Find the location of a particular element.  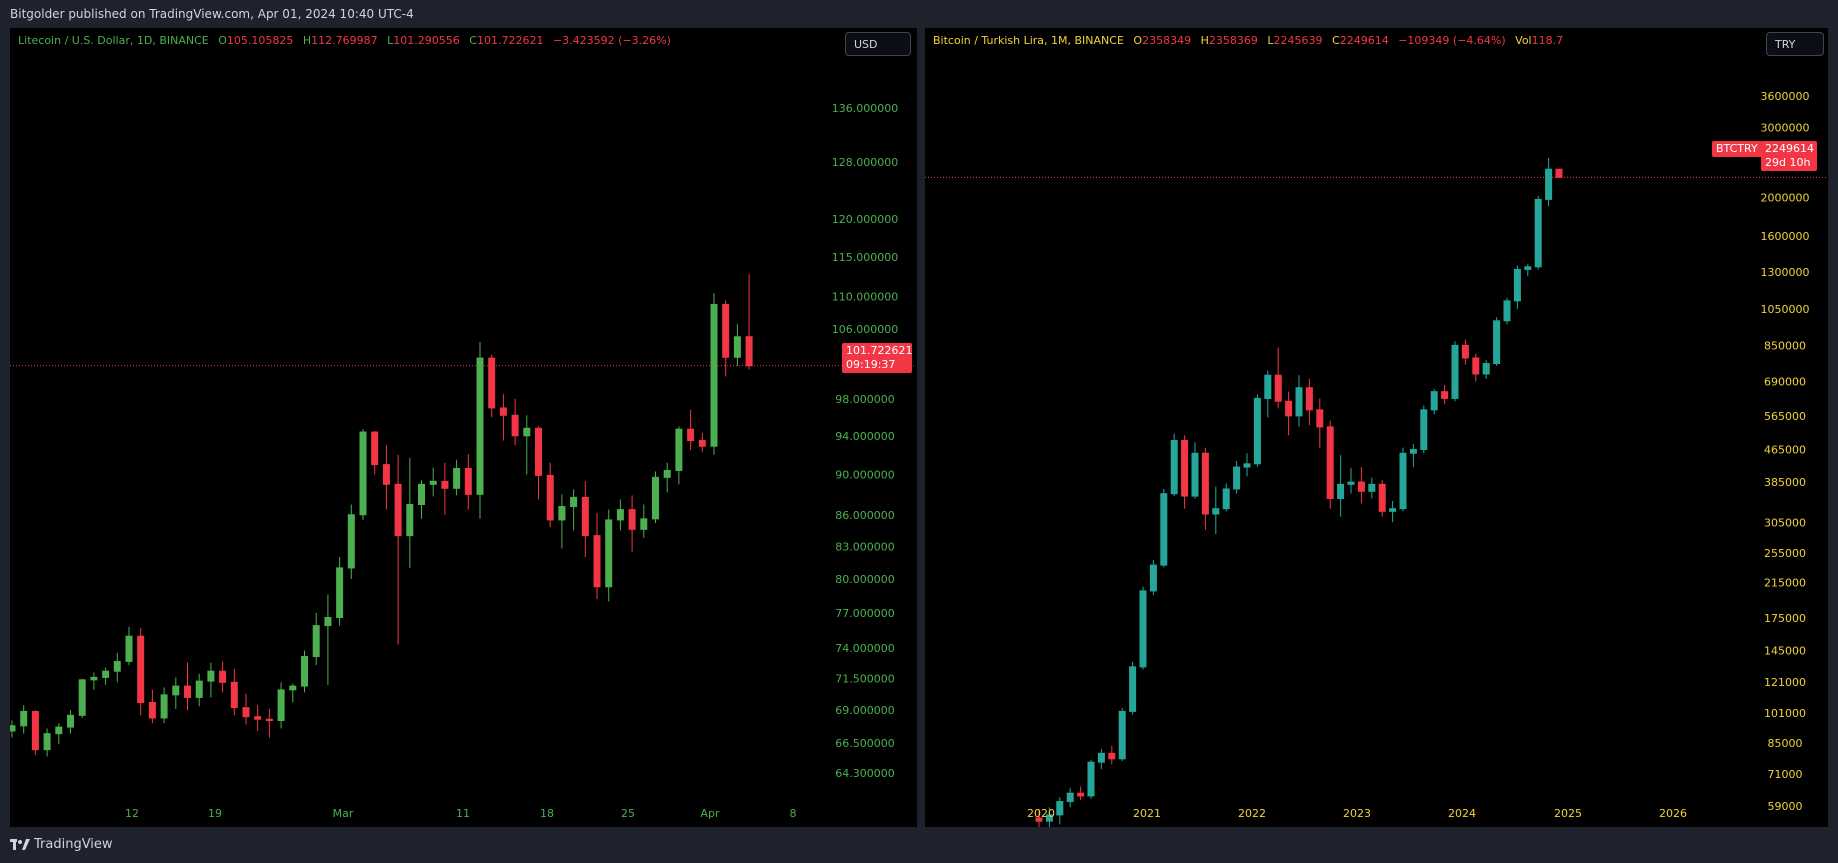

tradingview-brand: TradingView is located at coordinates (73, 844).